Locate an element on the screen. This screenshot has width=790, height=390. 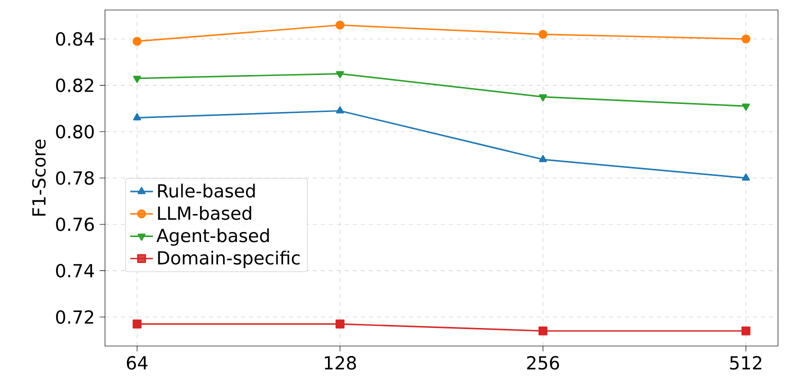
y-tick-label: 0.82 is located at coordinates (75, 85).